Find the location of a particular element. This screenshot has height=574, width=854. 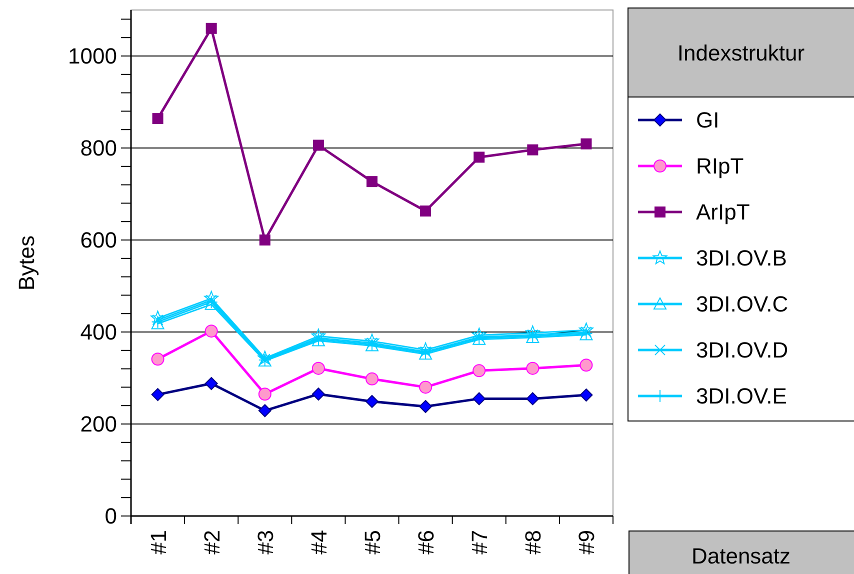

x-tick-label: #8 is located at coordinates (533, 542).